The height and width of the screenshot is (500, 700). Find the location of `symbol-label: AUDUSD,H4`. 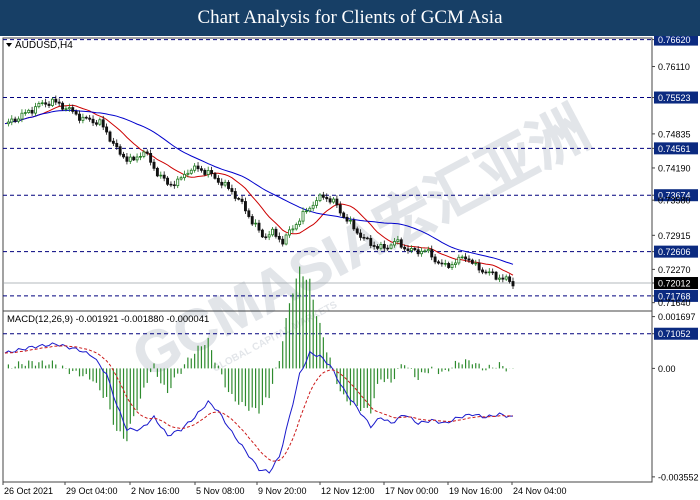

symbol-label: AUDUSD,H4 is located at coordinates (39, 45).